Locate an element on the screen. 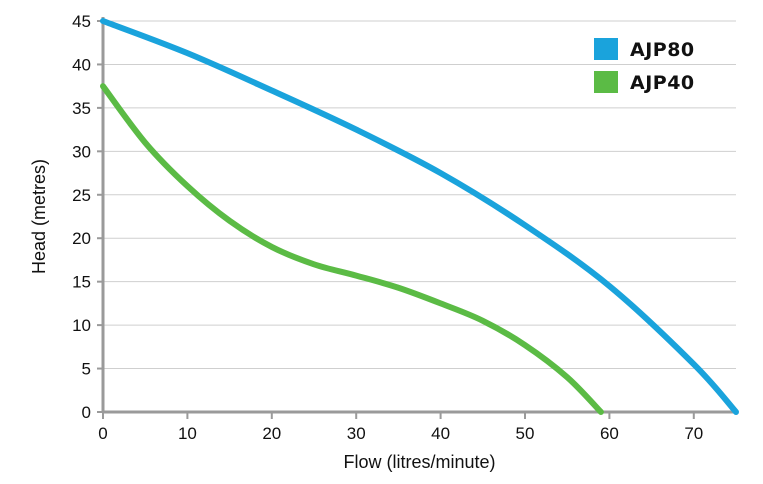 The height and width of the screenshot is (484, 763). y-tick-label: 30 is located at coordinates (81, 151).